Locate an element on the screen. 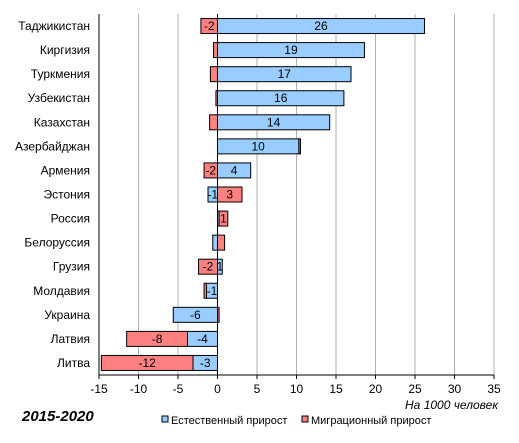 Image resolution: width=519 pixels, height=443 pixels. category-label: Латвия is located at coordinates (70, 339).